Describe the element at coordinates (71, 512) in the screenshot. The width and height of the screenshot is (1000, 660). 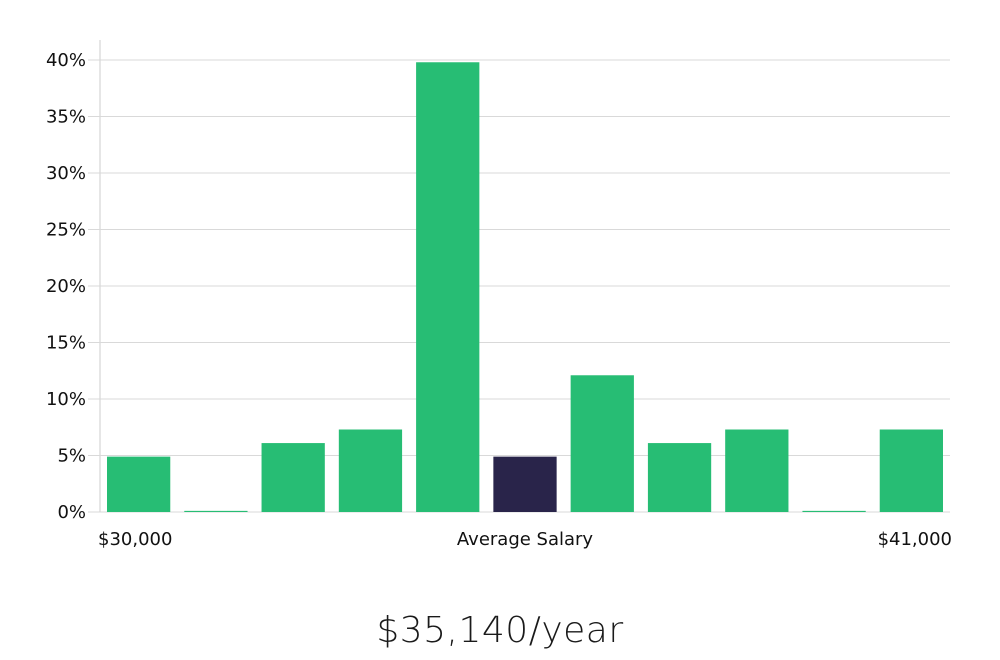
I see `y-tick-label: 0%` at that location.